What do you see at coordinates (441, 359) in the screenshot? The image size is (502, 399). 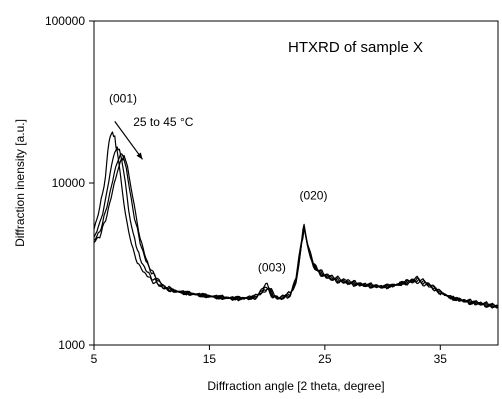 I see `x-tick-label: 35` at bounding box center [441, 359].